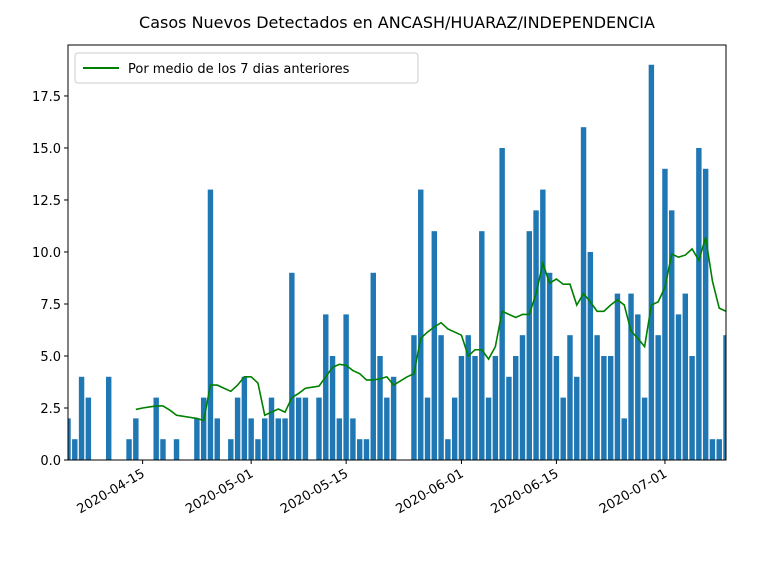 Image resolution: width=768 pixels, height=576 pixels. What do you see at coordinates (50, 305) in the screenshot?
I see `y-tick-label: 7.5` at bounding box center [50, 305].